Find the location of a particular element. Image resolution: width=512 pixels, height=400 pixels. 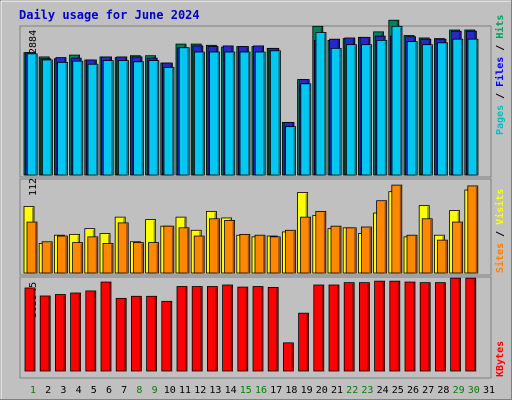

day-label-12: 12 is located at coordinates (200, 390).